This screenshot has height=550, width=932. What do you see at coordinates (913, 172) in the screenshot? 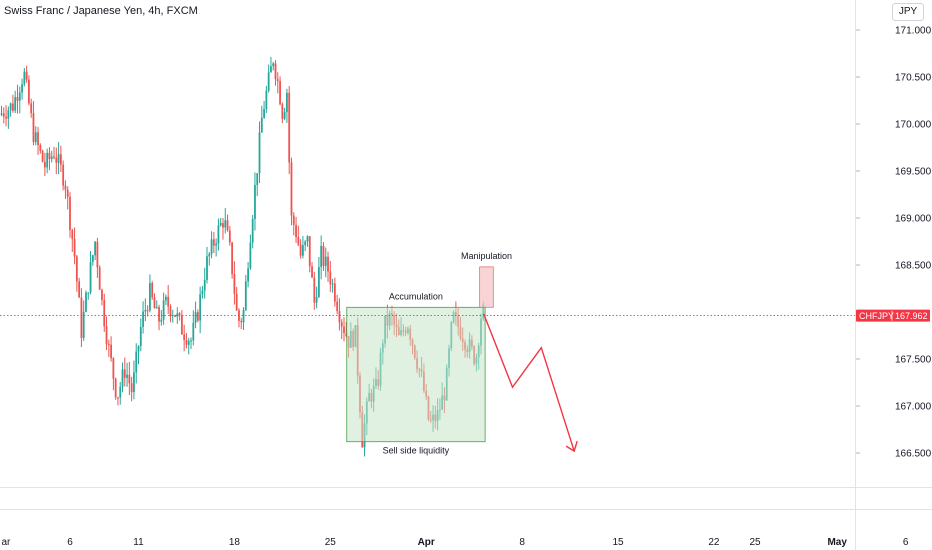
I see `ytick-label: 169.500` at bounding box center [913, 172].